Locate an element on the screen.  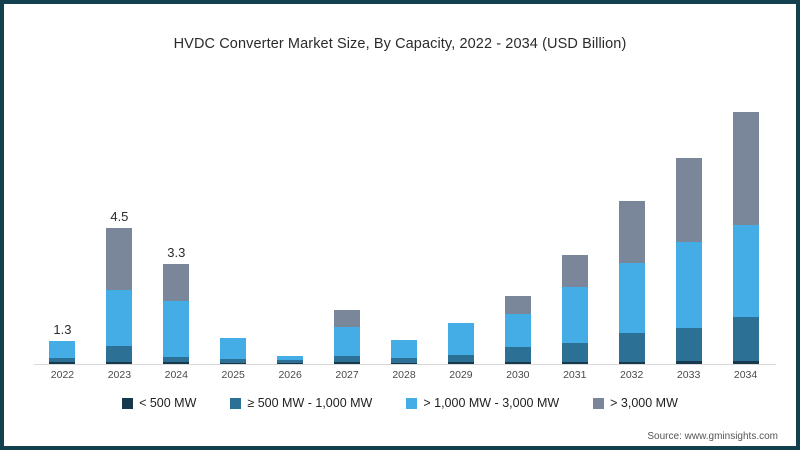
legend-item-1: ≥ 500 MW - 1,000 MW is located at coordinates (301, 403).